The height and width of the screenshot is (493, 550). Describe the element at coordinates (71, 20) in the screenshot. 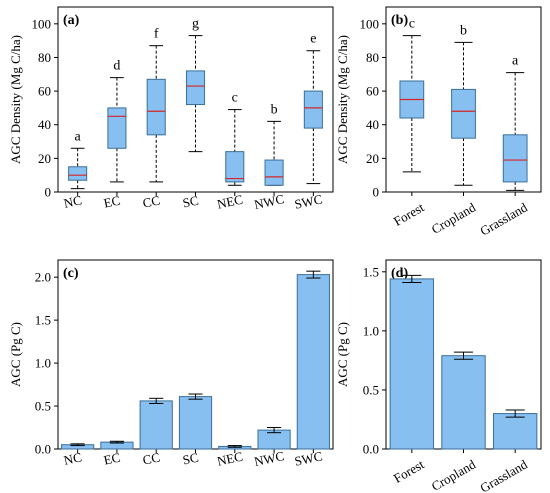

I see `panel-label: (a)` at that location.